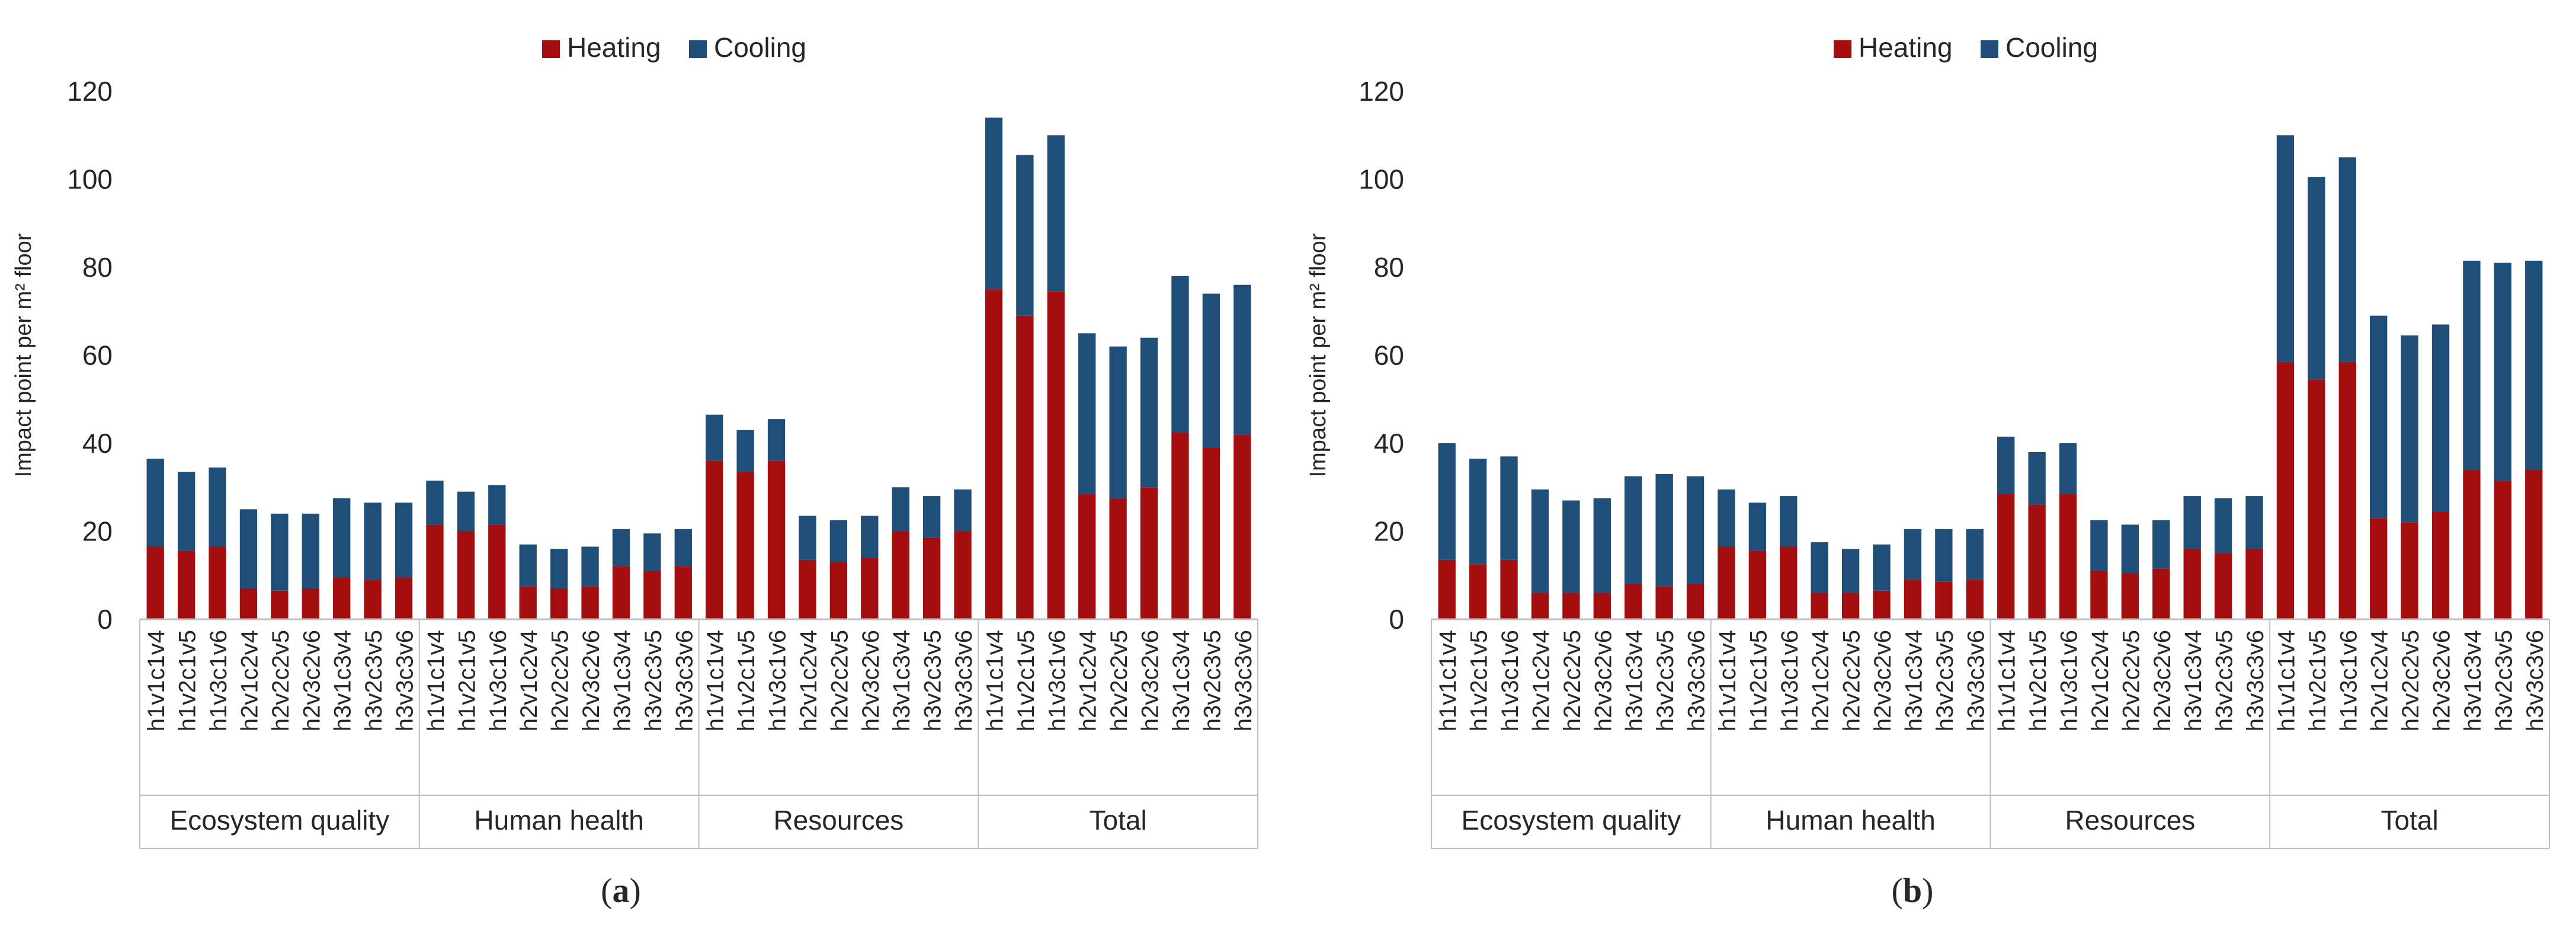 This screenshot has height=928, width=2576. I want to click on y-axis-label: Impact point per m² floor, so click(23, 355).